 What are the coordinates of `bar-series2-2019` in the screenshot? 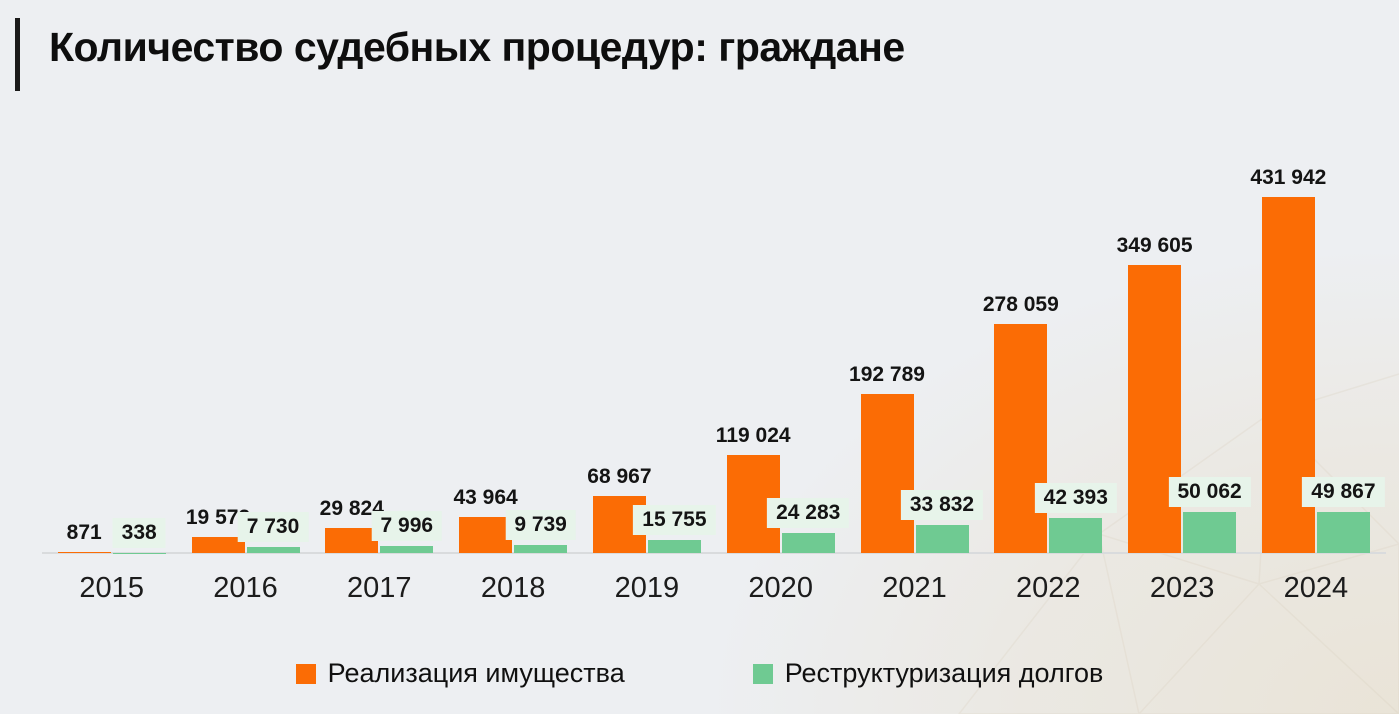 It's located at (674, 546).